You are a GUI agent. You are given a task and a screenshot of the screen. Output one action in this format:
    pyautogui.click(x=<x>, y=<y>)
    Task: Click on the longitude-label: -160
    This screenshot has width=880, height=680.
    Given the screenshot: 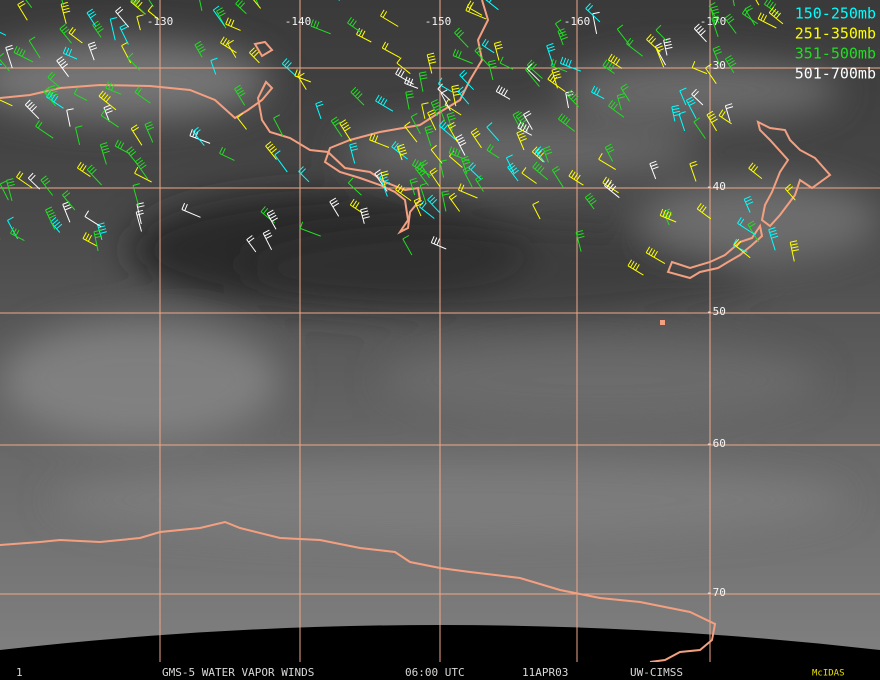 What is the action you would take?
    pyautogui.click(x=577, y=21)
    